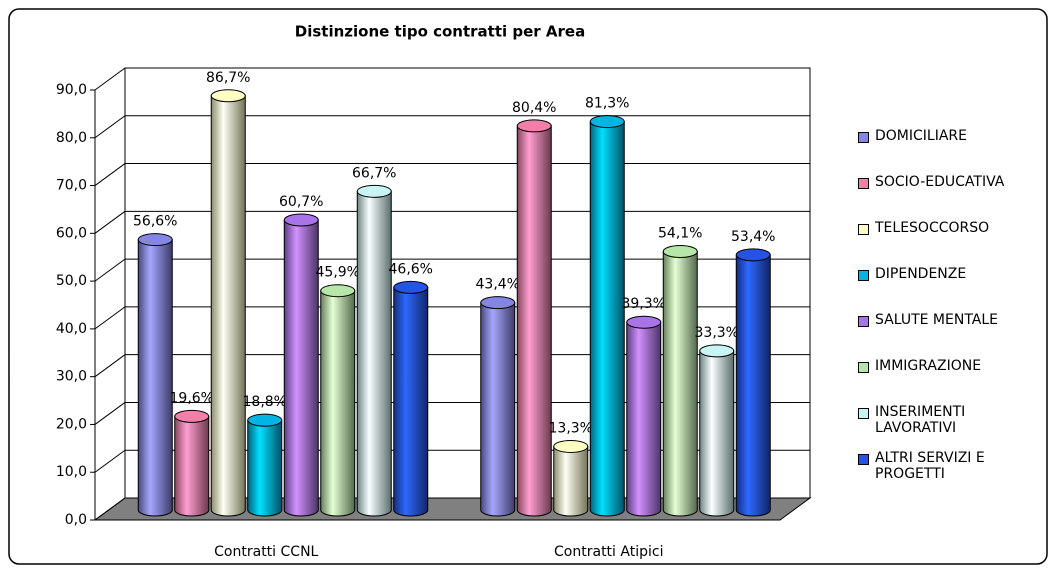 The width and height of the screenshot is (1056, 573). I want to click on value-label: 46,6%, so click(411, 269).